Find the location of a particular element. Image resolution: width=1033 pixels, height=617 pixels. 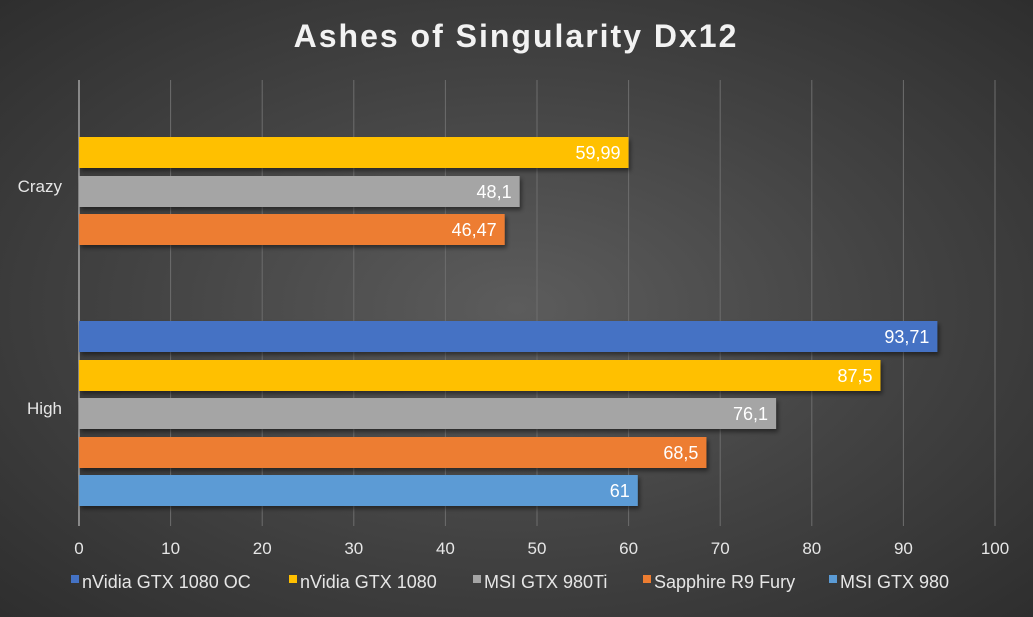

legend-label: nVidia GTX 1080 OC is located at coordinates (166, 582).